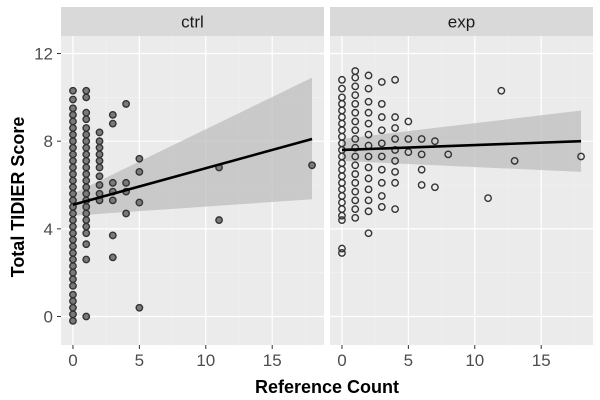 Image resolution: width=600 pixels, height=400 pixels. Describe the element at coordinates (48, 317) in the screenshot. I see `y-tick-label: 0` at that location.